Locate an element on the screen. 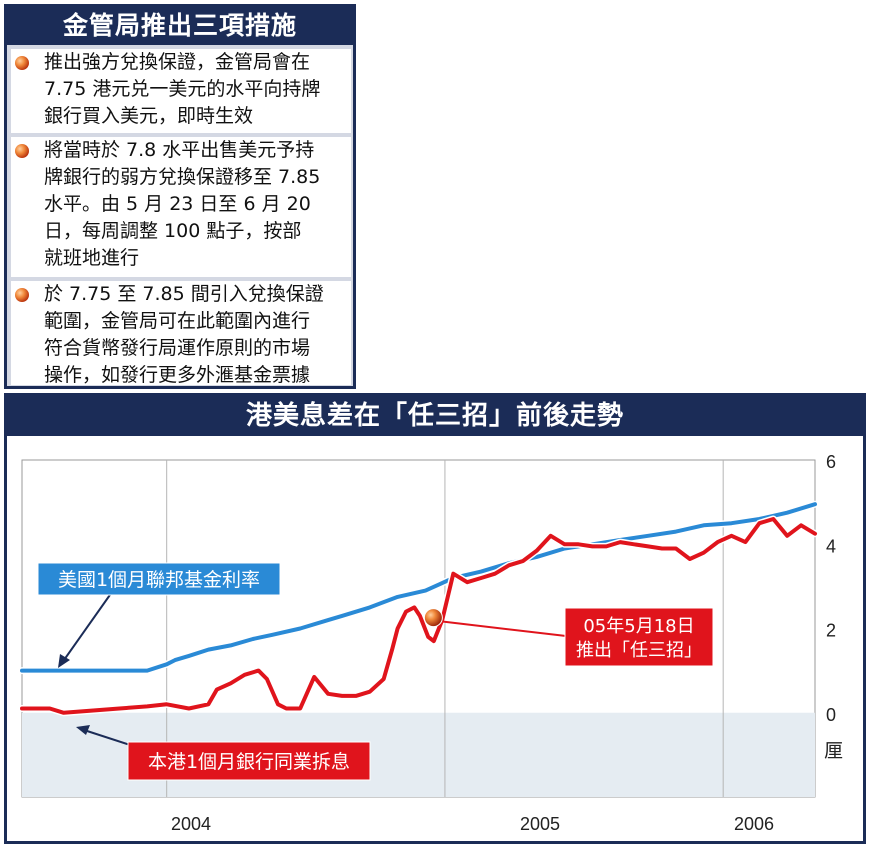 This screenshot has width=870, height=848. hk-label-arrow is located at coordinates (107, 737).